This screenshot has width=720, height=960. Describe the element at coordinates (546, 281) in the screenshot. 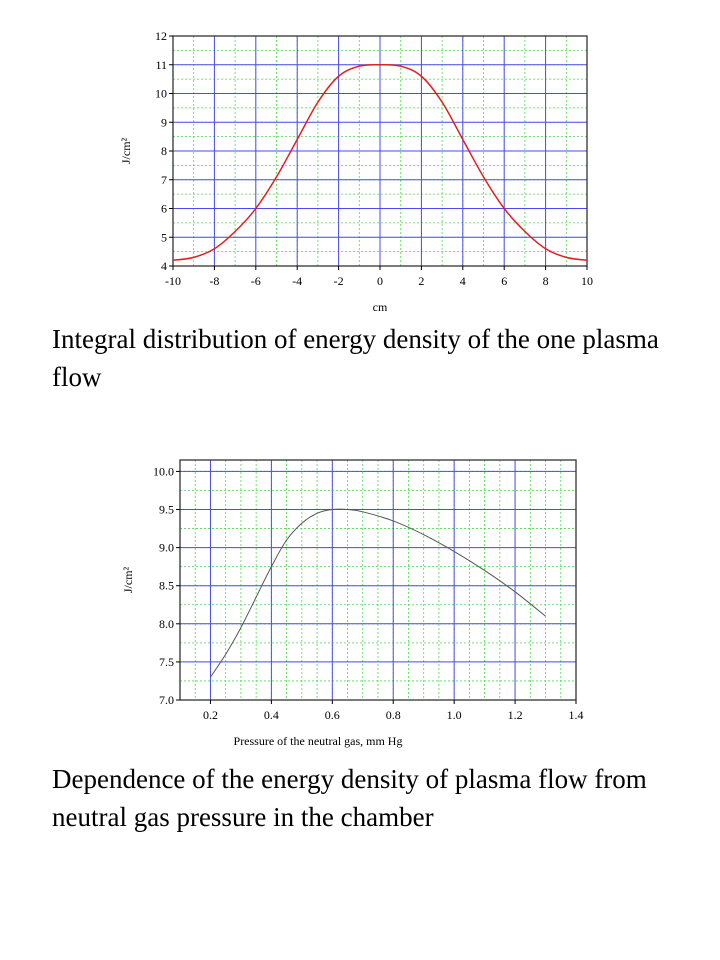

I see `chart1-x-tick-label: 8` at that location.